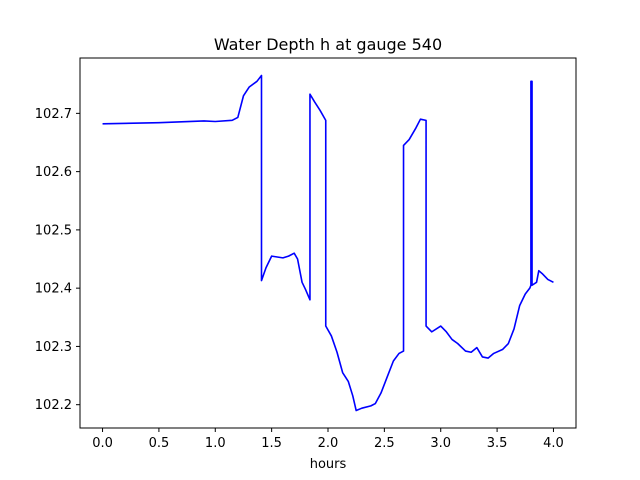  What do you see at coordinates (53, 405) in the screenshot?
I see `y-tick-label: 102.2` at bounding box center [53, 405].